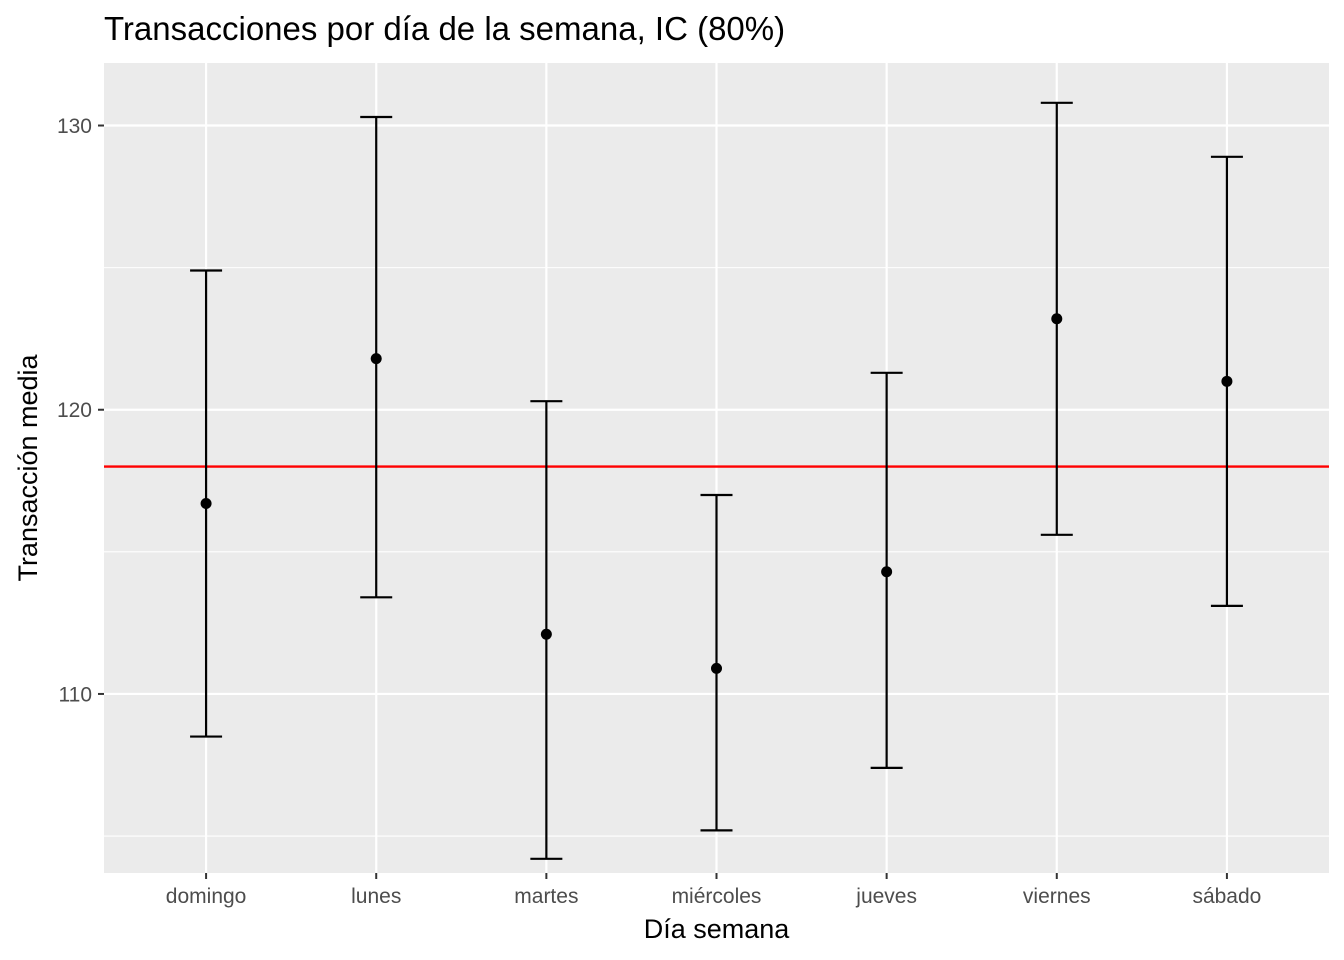  What do you see at coordinates (886, 896) in the screenshot?
I see `x-tick-label: jueves` at bounding box center [886, 896].